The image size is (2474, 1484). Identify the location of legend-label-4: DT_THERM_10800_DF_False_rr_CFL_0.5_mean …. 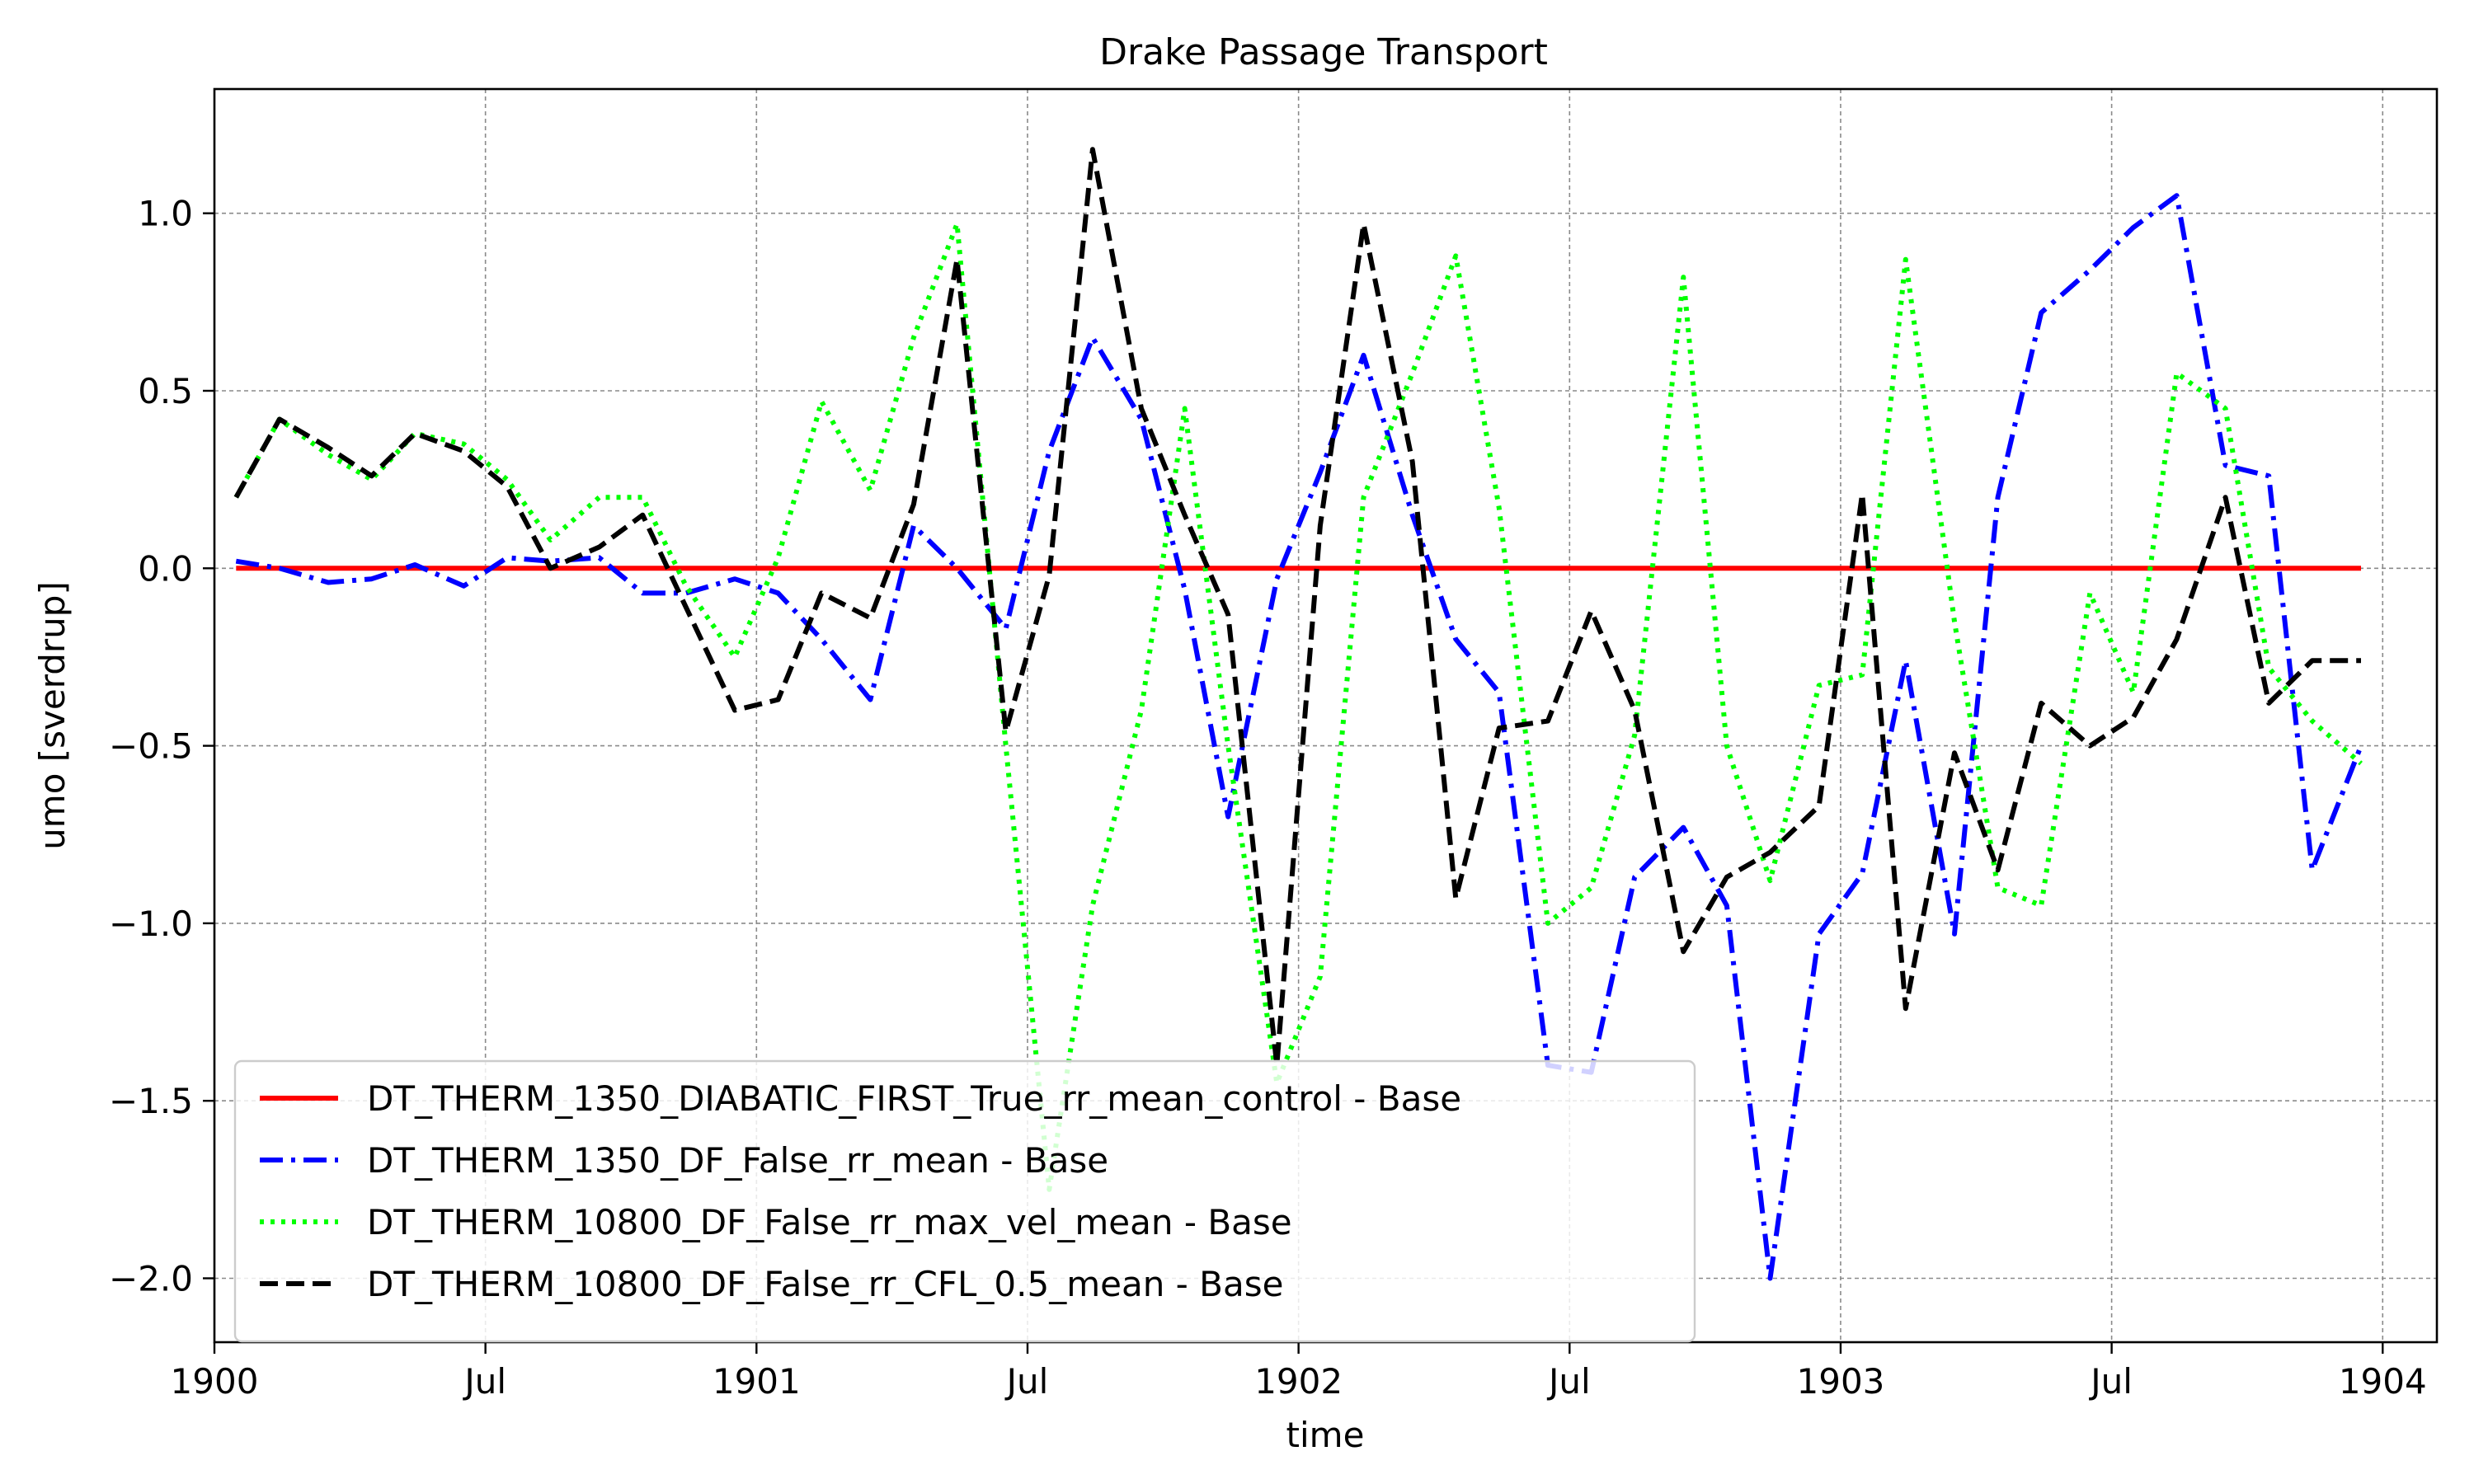
(825, 1284).